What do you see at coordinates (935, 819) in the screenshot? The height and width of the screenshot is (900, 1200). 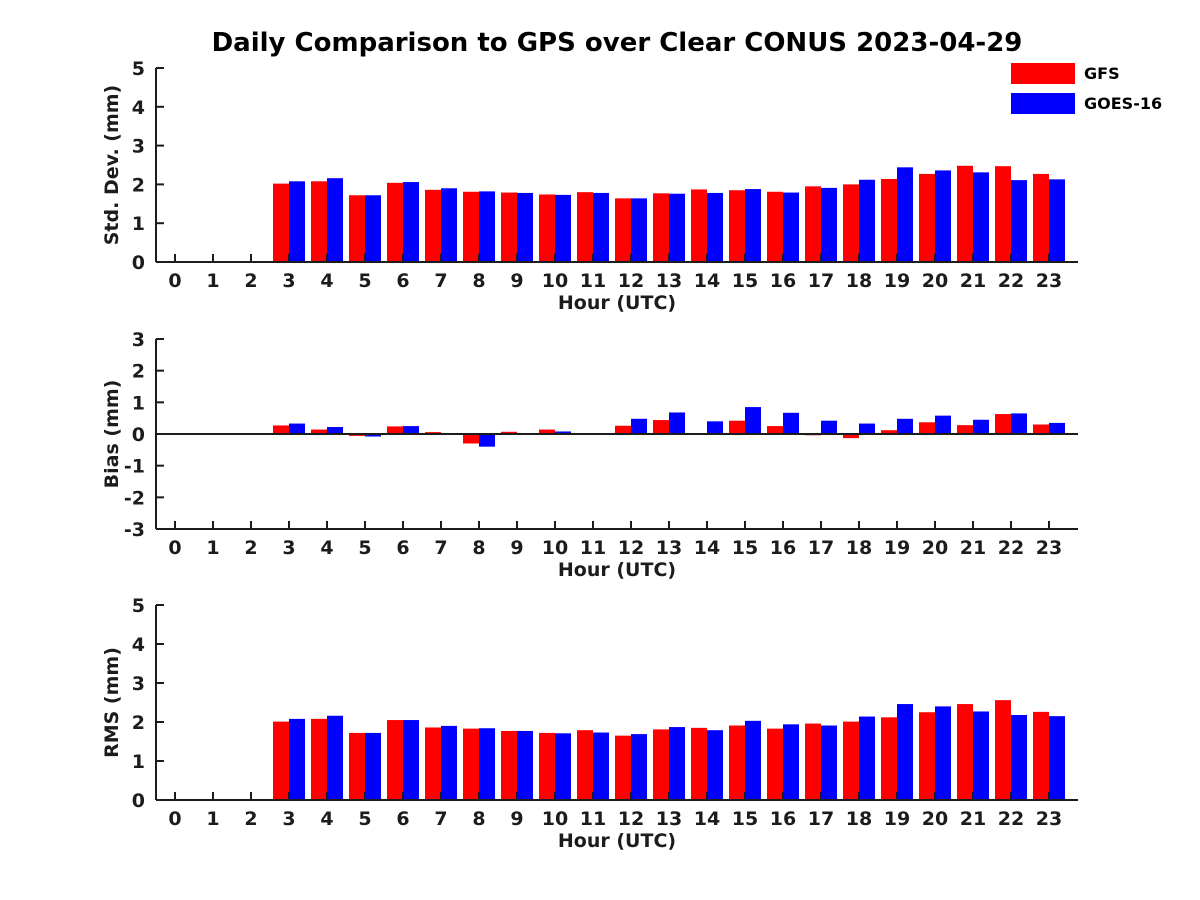 I see `x-tick-label: 20` at bounding box center [935, 819].